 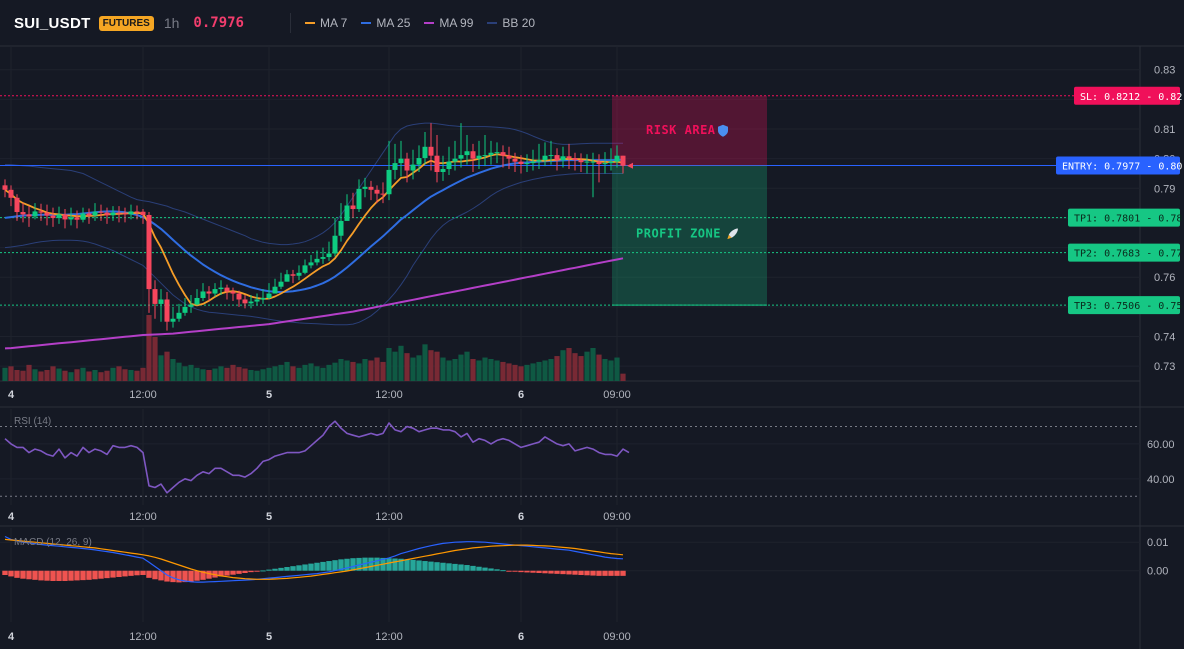 What do you see at coordinates (689, 130) in the screenshot?
I see `risk-area-box` at bounding box center [689, 130].